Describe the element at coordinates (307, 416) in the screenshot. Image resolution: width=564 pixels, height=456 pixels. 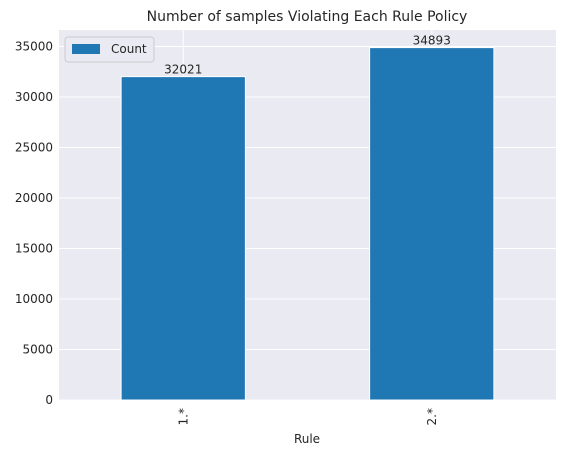
I see `x-axis: 1.* 2.*` at that location.